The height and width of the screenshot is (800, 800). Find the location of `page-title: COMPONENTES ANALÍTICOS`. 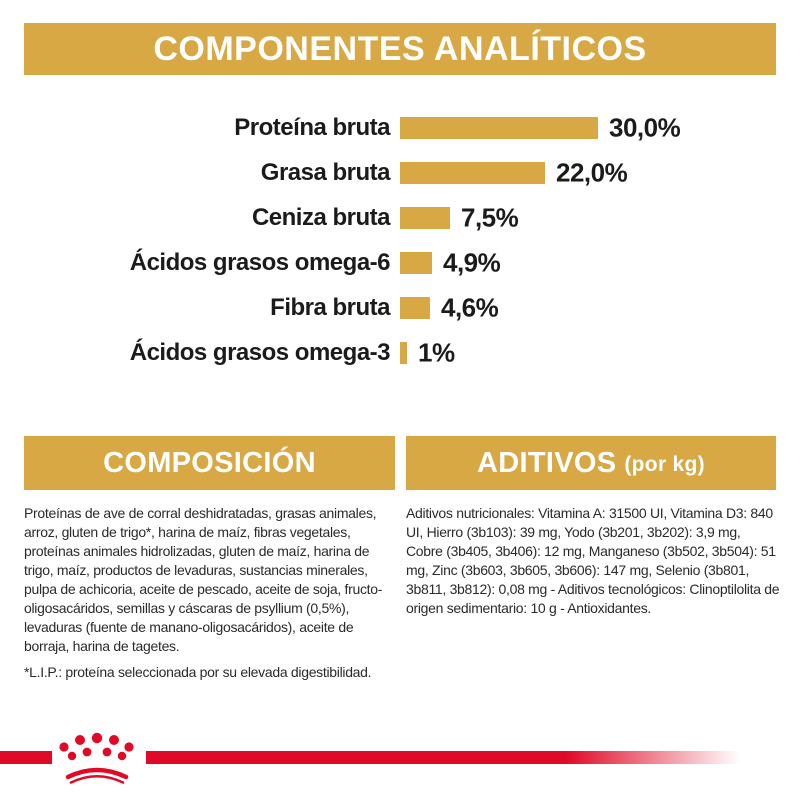

page-title: COMPONENTES ANALÍTICOS is located at coordinates (400, 48).